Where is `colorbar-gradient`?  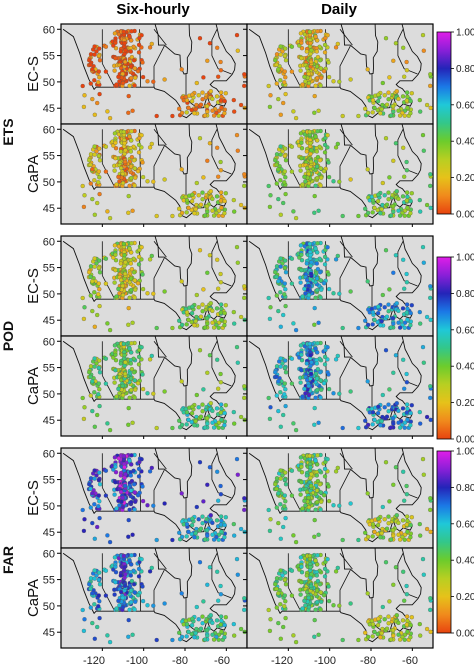
colorbar-gradient is located at coordinates (444, 348).